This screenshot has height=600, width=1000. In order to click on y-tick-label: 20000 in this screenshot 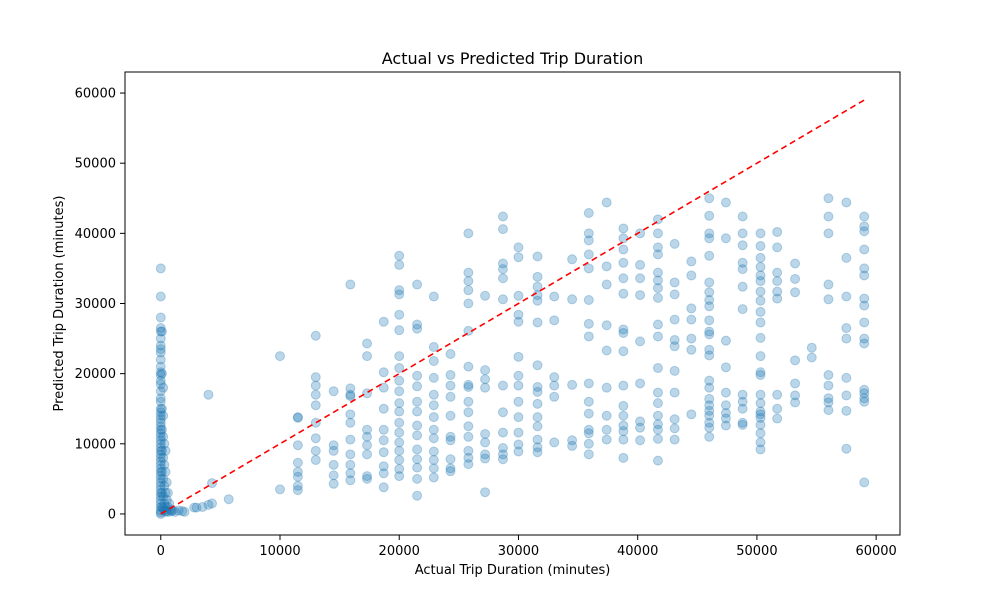, I will do `click(95, 374)`.